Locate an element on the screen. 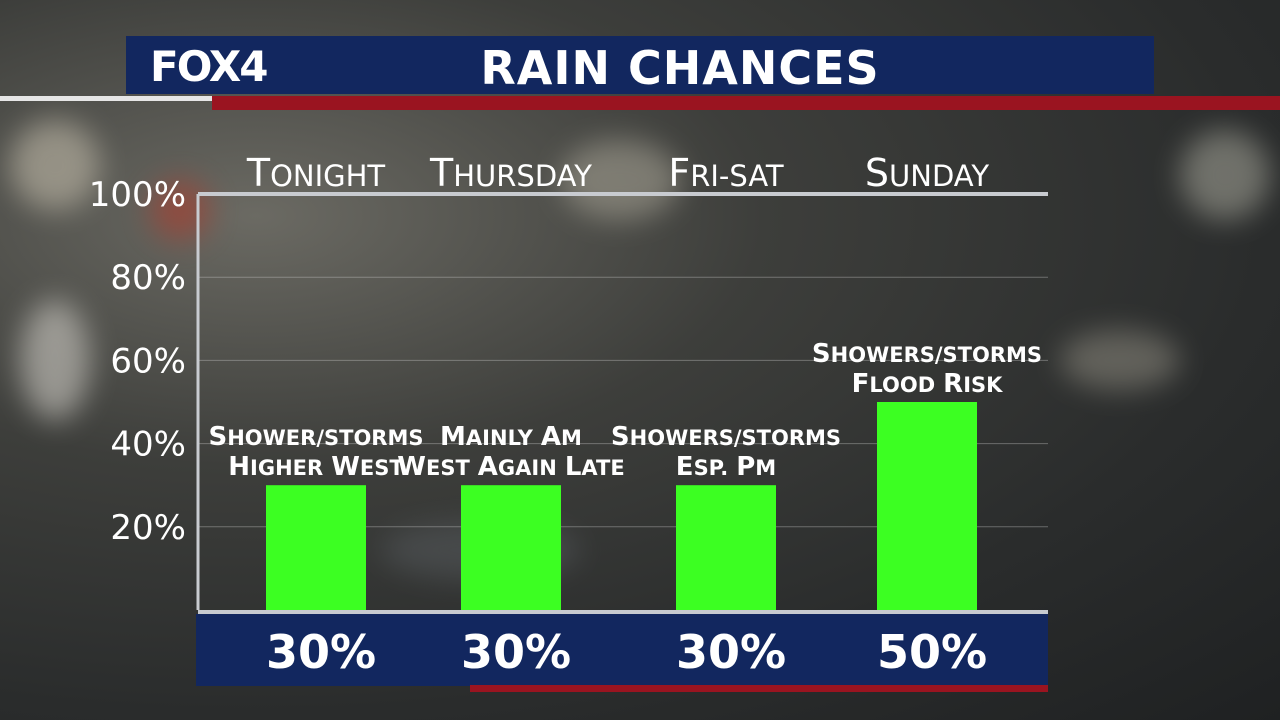 This screenshot has height=720, width=1280. y-tick-label: 40% is located at coordinates (148, 445).